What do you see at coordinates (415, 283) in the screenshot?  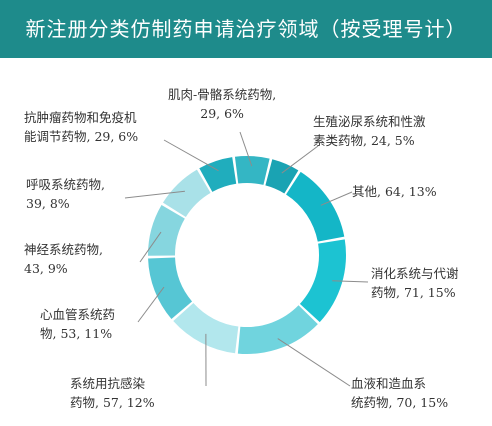 I see `label-digestive: 消化系统与代谢 药物, 71, 15%` at bounding box center [415, 283].